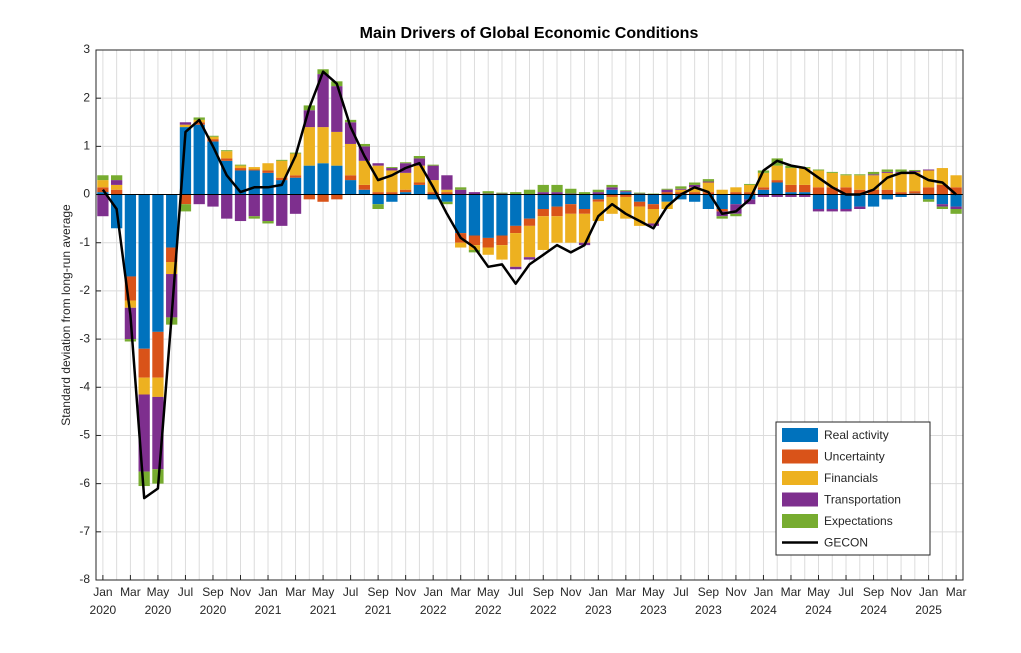  I want to click on legend-label: Expectations, so click(858, 521).